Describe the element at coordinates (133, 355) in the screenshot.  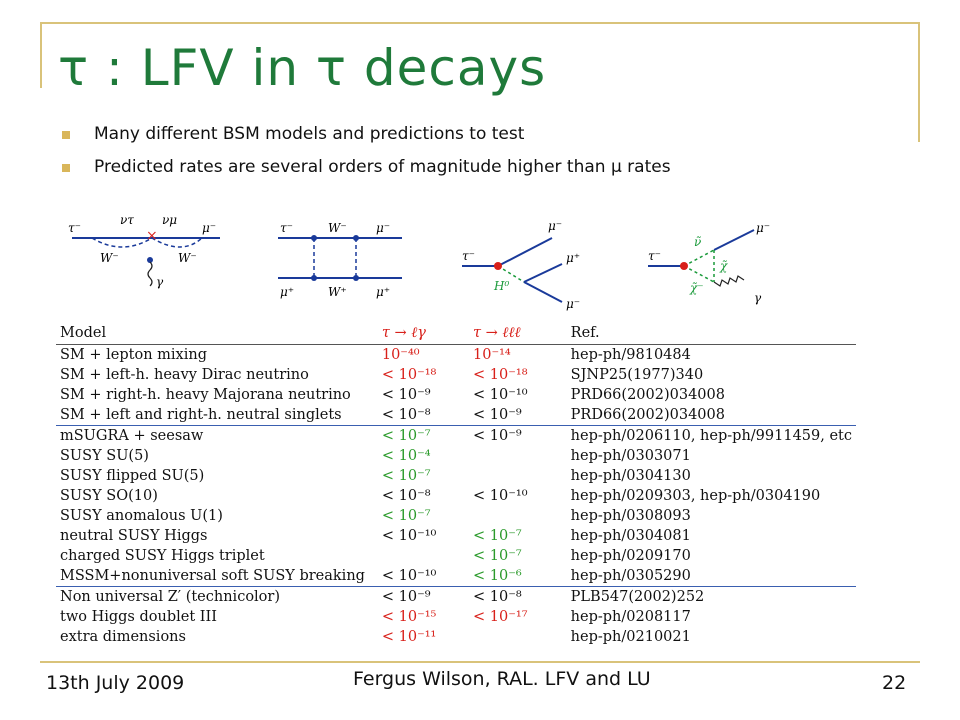
I see `model-cell: SM + lepton mixing` at that location.